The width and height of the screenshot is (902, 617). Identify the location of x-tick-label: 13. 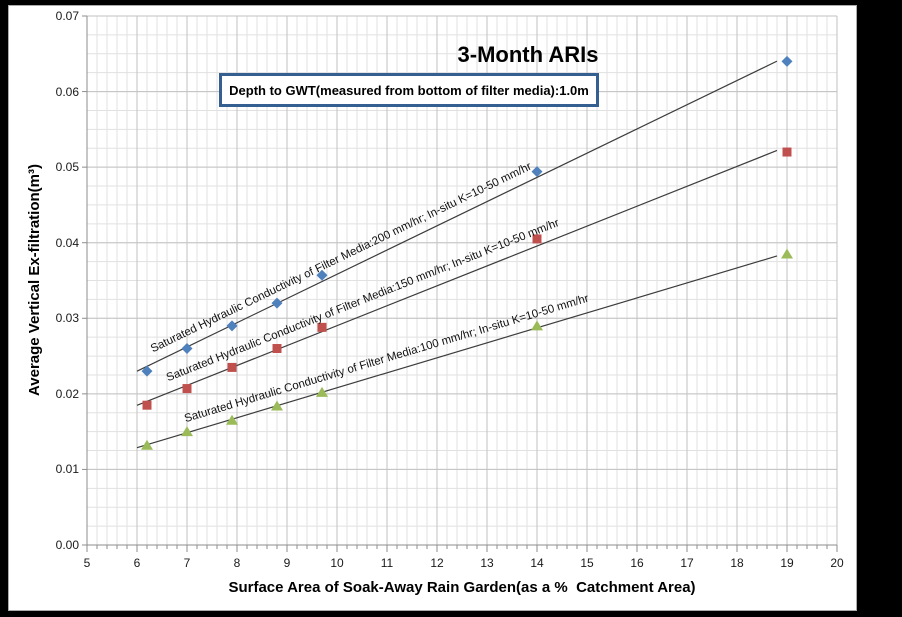
(487, 563).